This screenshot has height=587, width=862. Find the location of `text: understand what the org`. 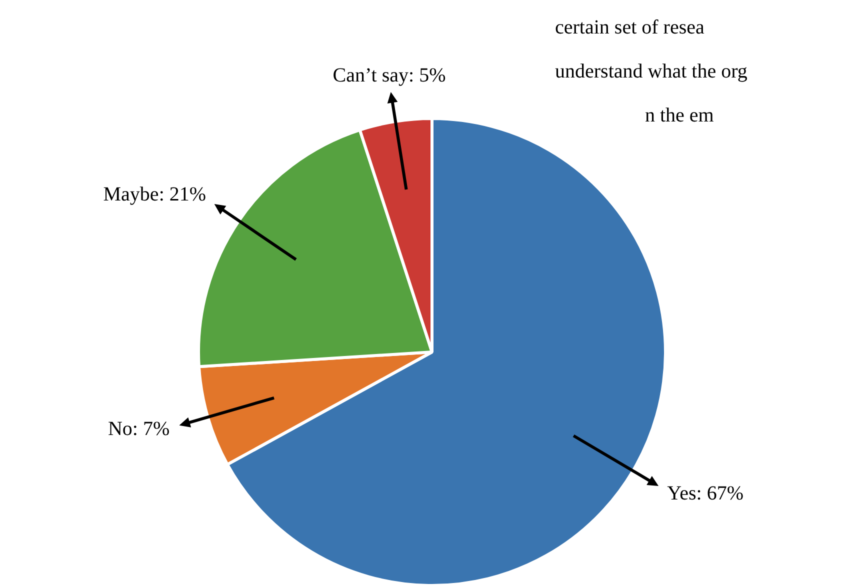

text: understand what the org is located at coordinates (651, 71).